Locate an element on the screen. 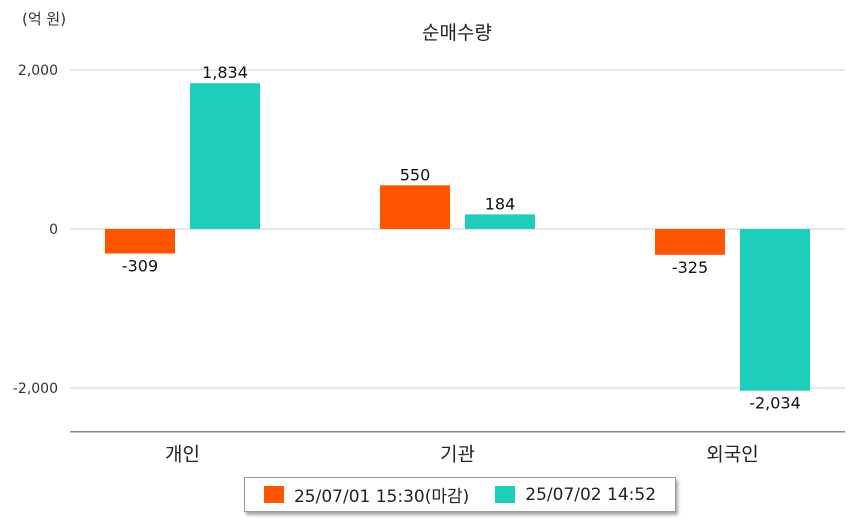 This screenshot has width=854, height=520. data-label: 1,834 is located at coordinates (225, 72).